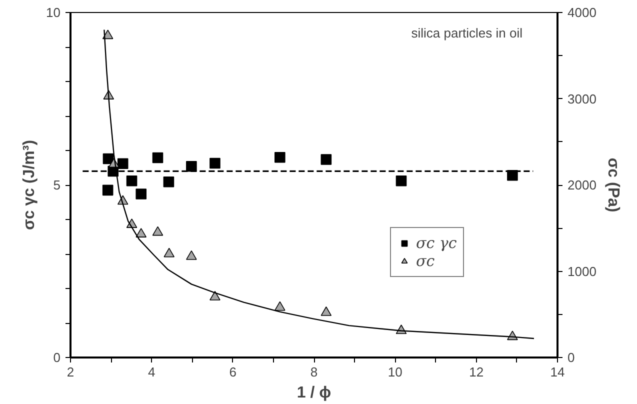 This screenshot has width=637, height=404. I want to click on legend-label: σc γc, so click(436, 243).